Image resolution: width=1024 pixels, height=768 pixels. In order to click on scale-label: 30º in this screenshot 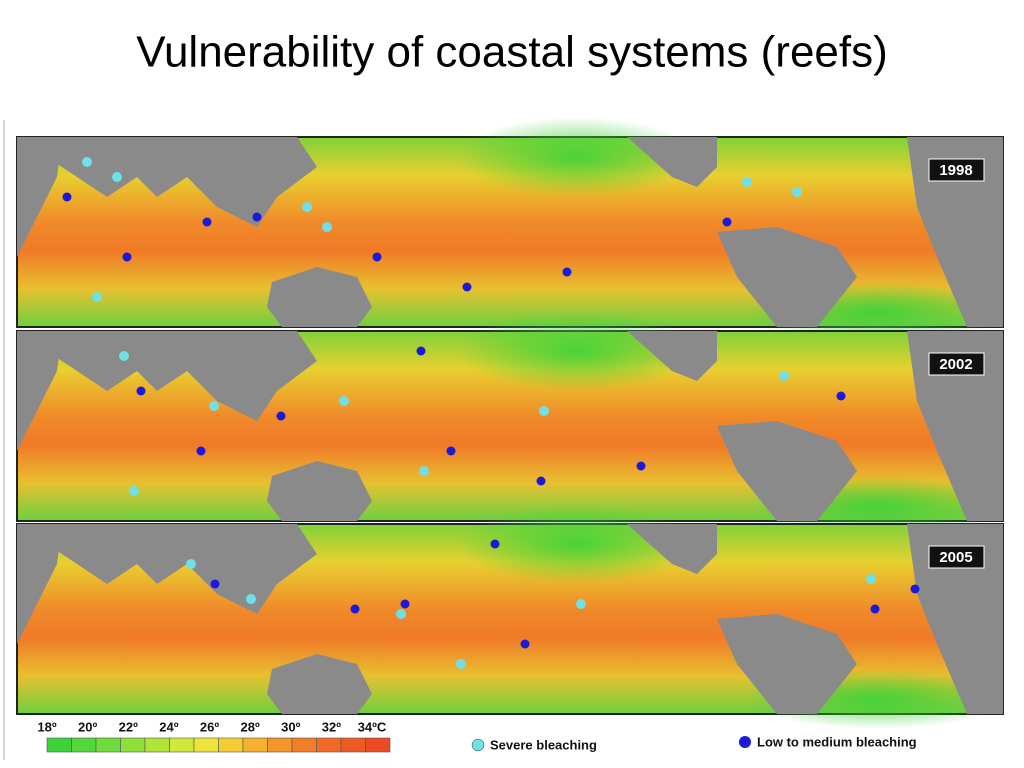, I will do `click(290, 726)`.